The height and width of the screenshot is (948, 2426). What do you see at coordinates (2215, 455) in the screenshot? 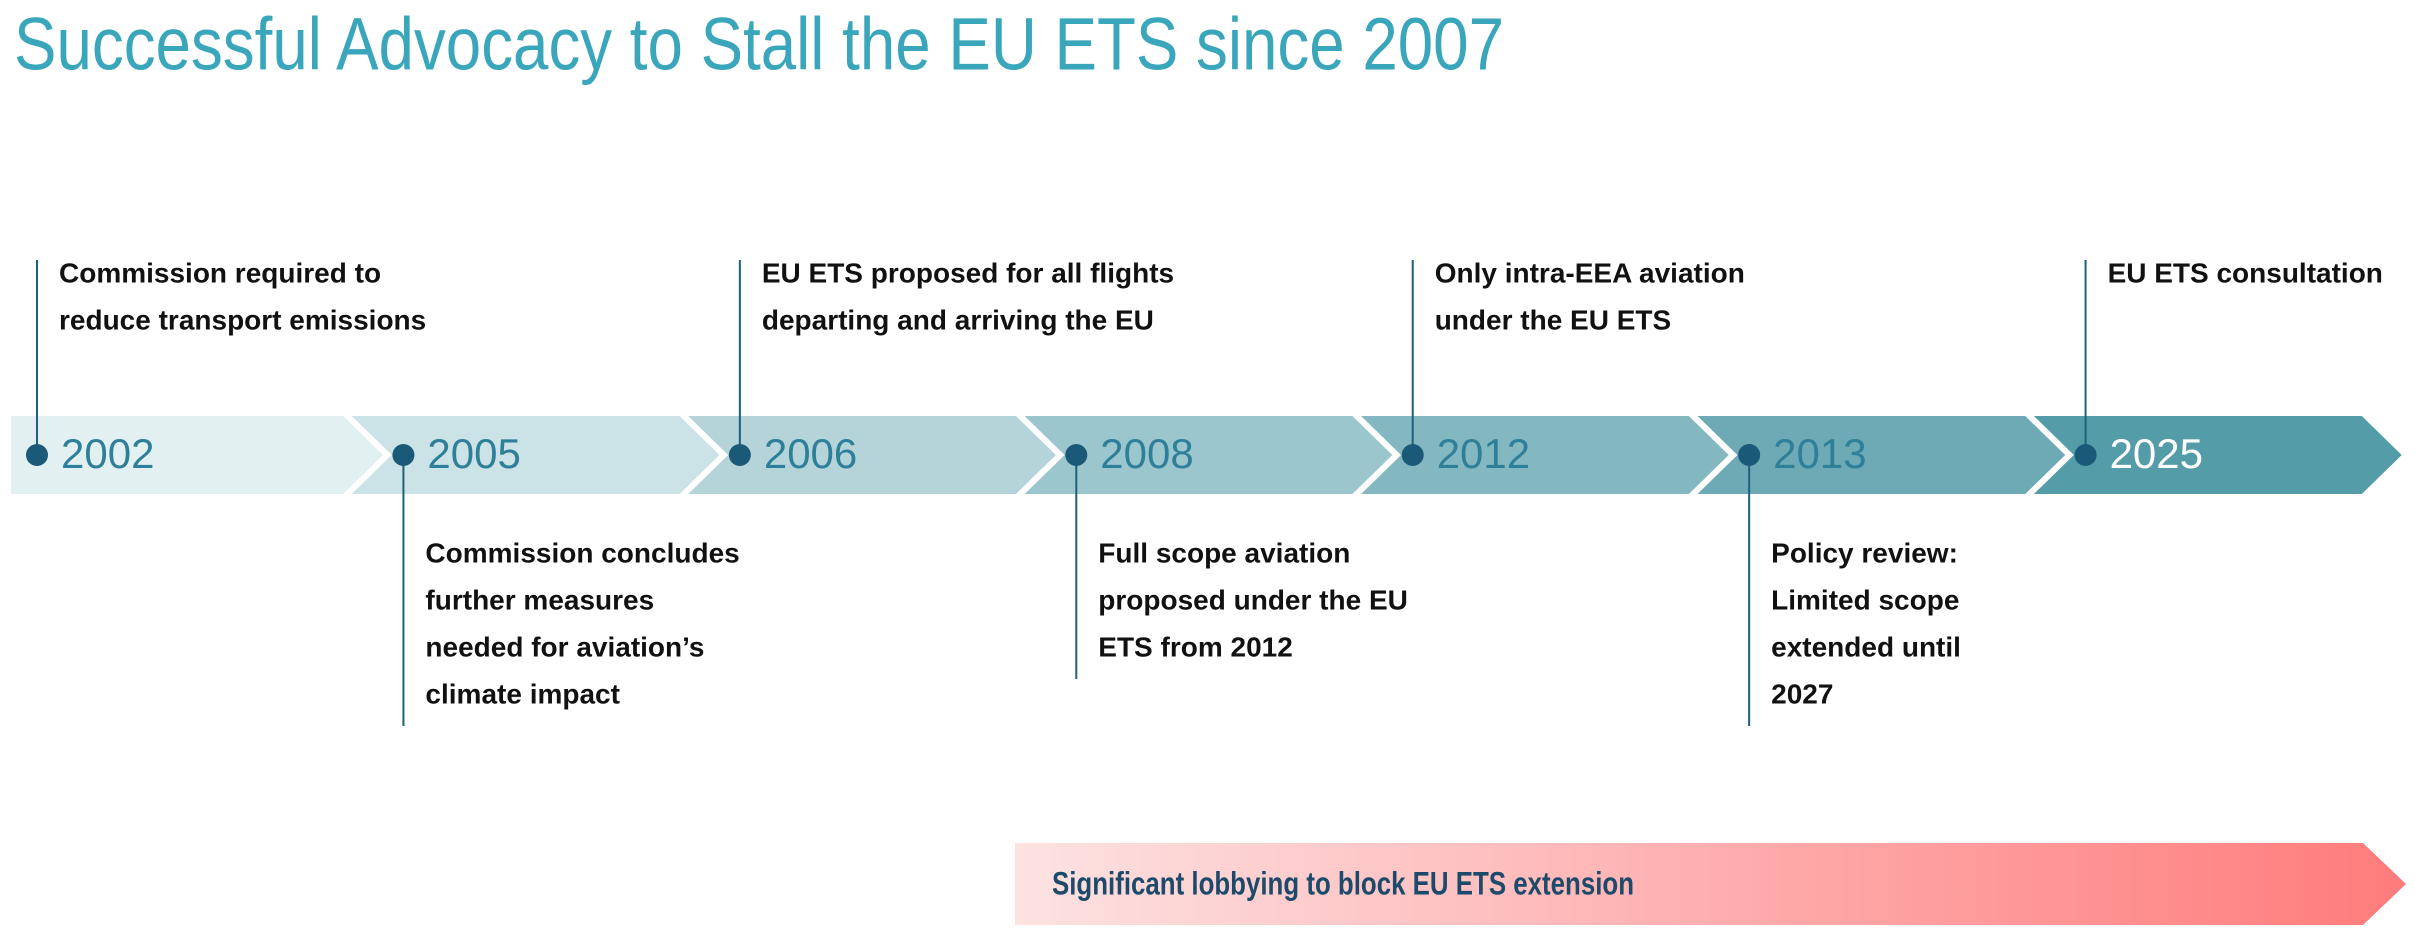
I see `timeline-segment` at bounding box center [2215, 455].